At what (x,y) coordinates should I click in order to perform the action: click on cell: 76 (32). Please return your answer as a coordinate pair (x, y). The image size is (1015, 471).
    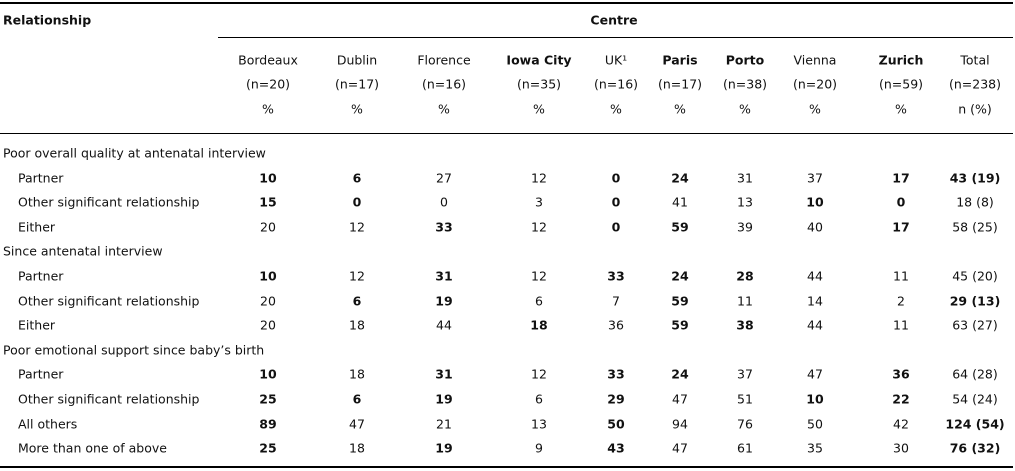
    Looking at the image, I should click on (975, 448).